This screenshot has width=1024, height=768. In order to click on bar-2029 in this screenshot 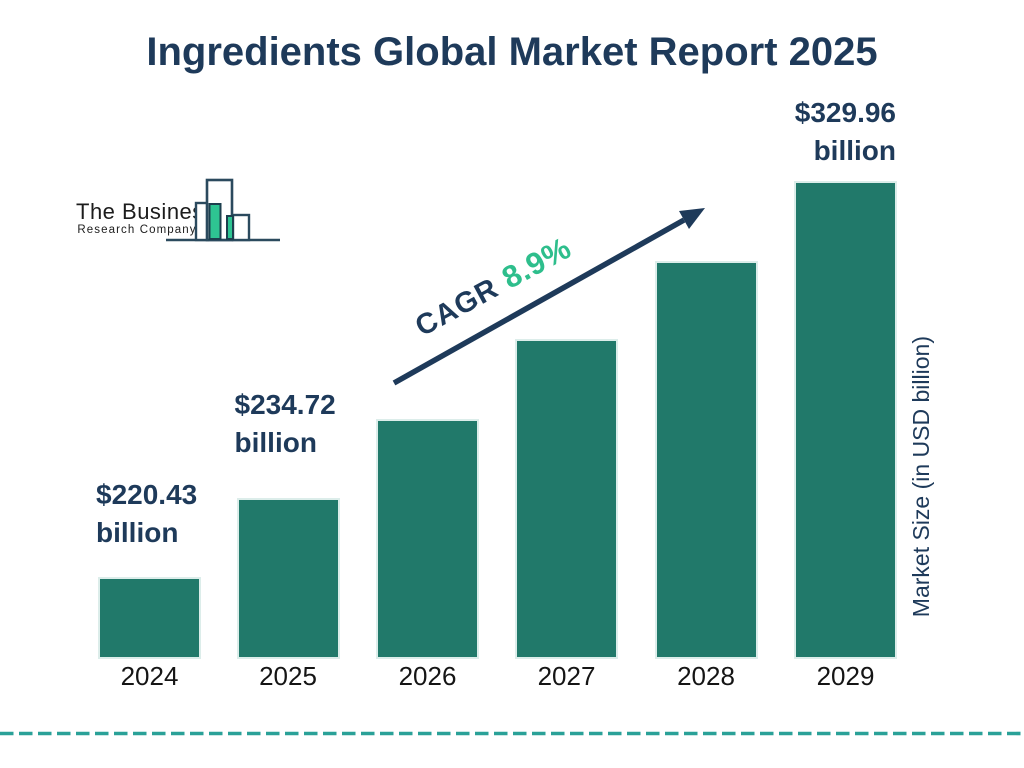, I will do `click(845, 420)`.